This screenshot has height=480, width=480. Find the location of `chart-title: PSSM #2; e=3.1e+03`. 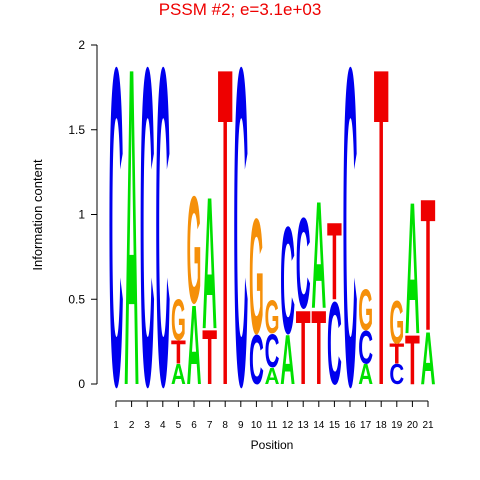

chart-title: PSSM #2; e=3.1e+03 is located at coordinates (240, 9).